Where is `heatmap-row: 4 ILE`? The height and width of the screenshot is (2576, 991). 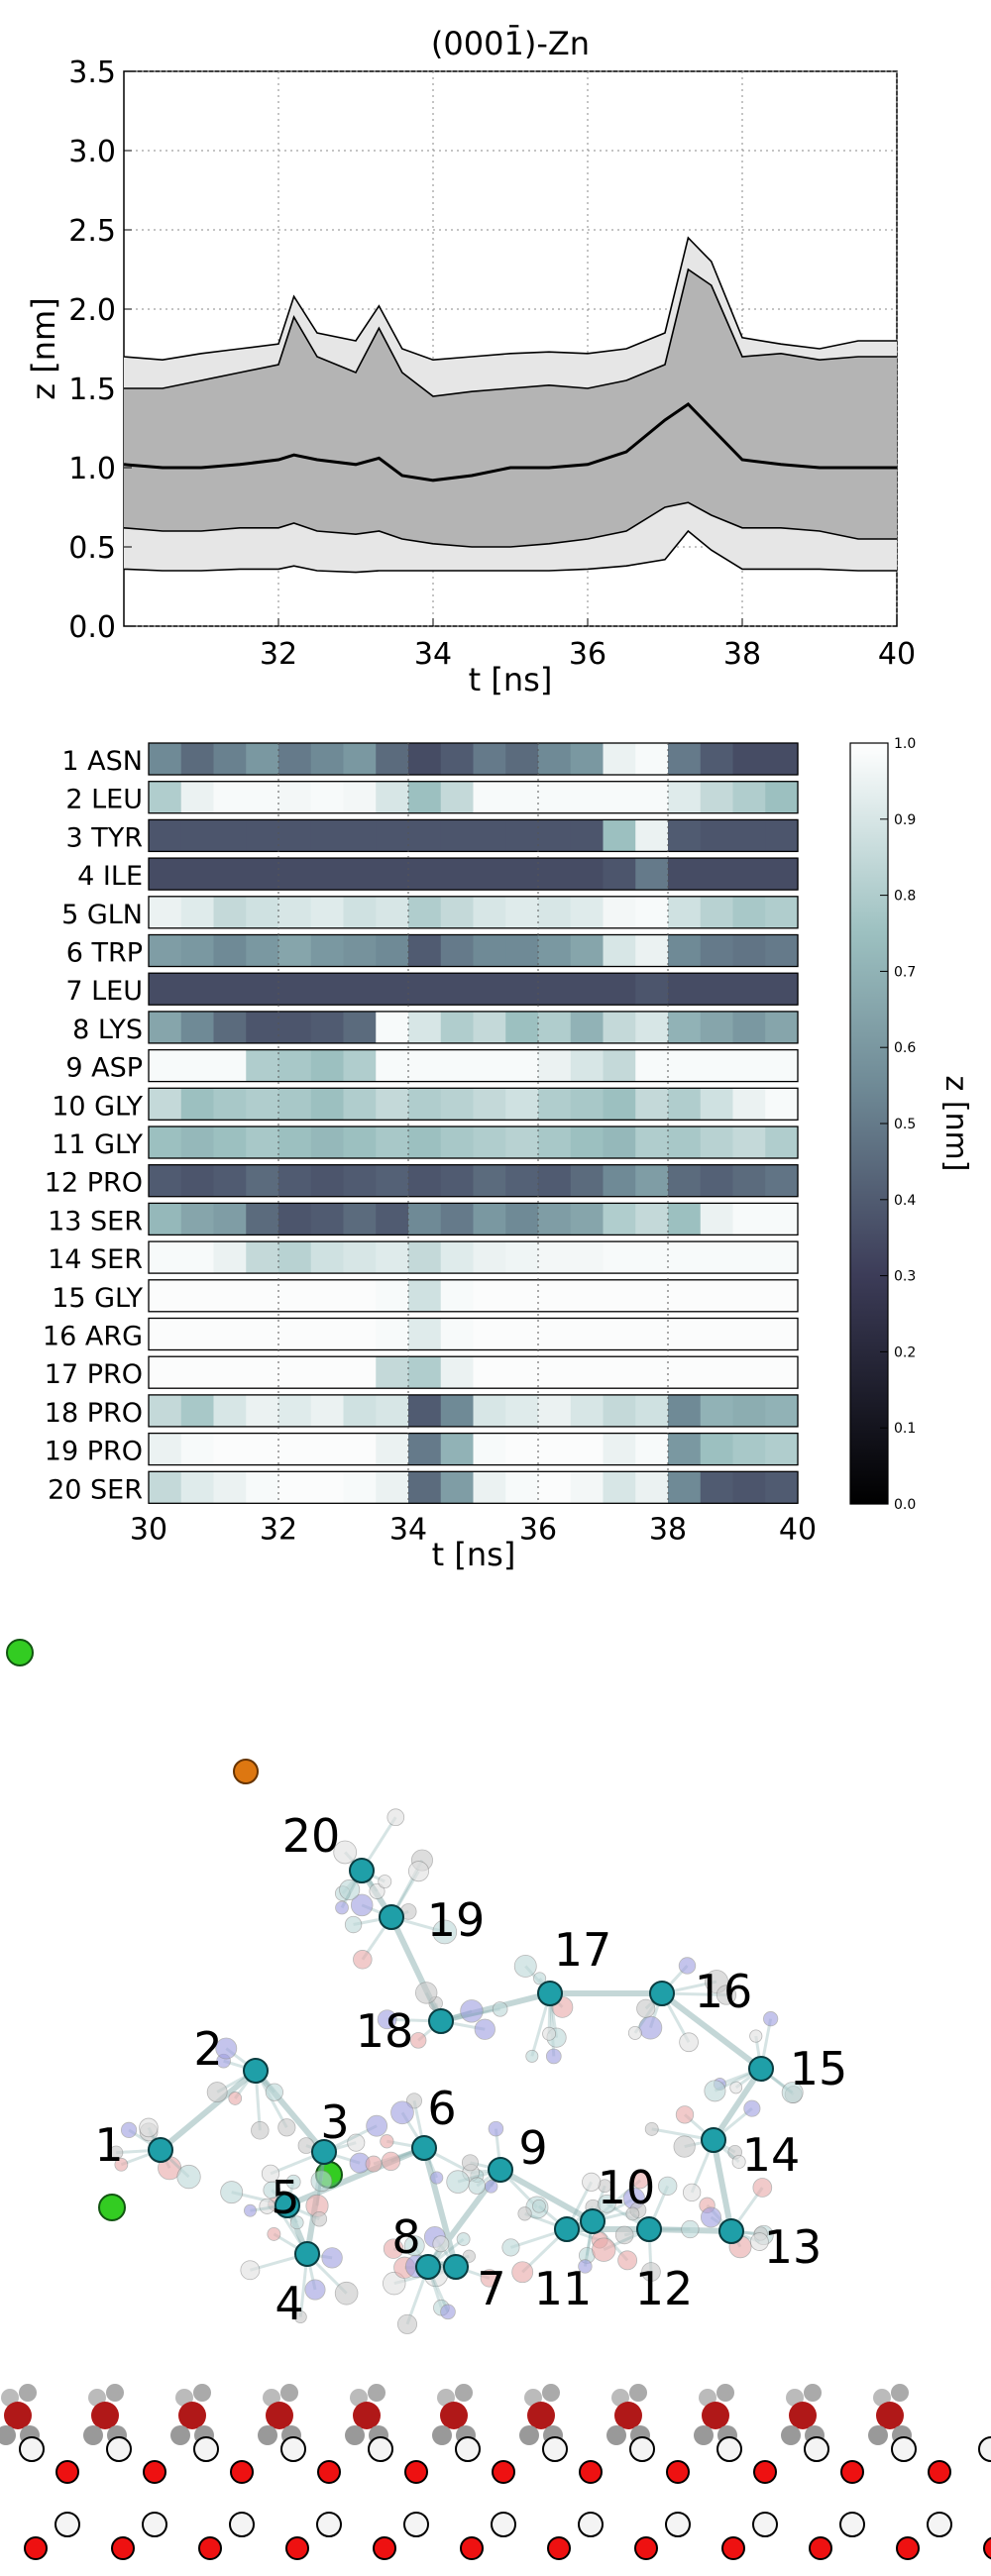 heatmap-row: 4 ILE is located at coordinates (438, 875).